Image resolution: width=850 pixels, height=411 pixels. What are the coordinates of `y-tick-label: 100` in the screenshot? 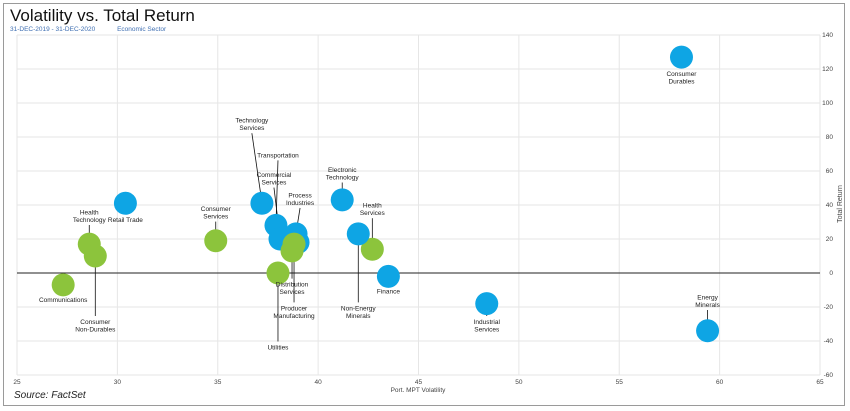 It's located at (827, 103).